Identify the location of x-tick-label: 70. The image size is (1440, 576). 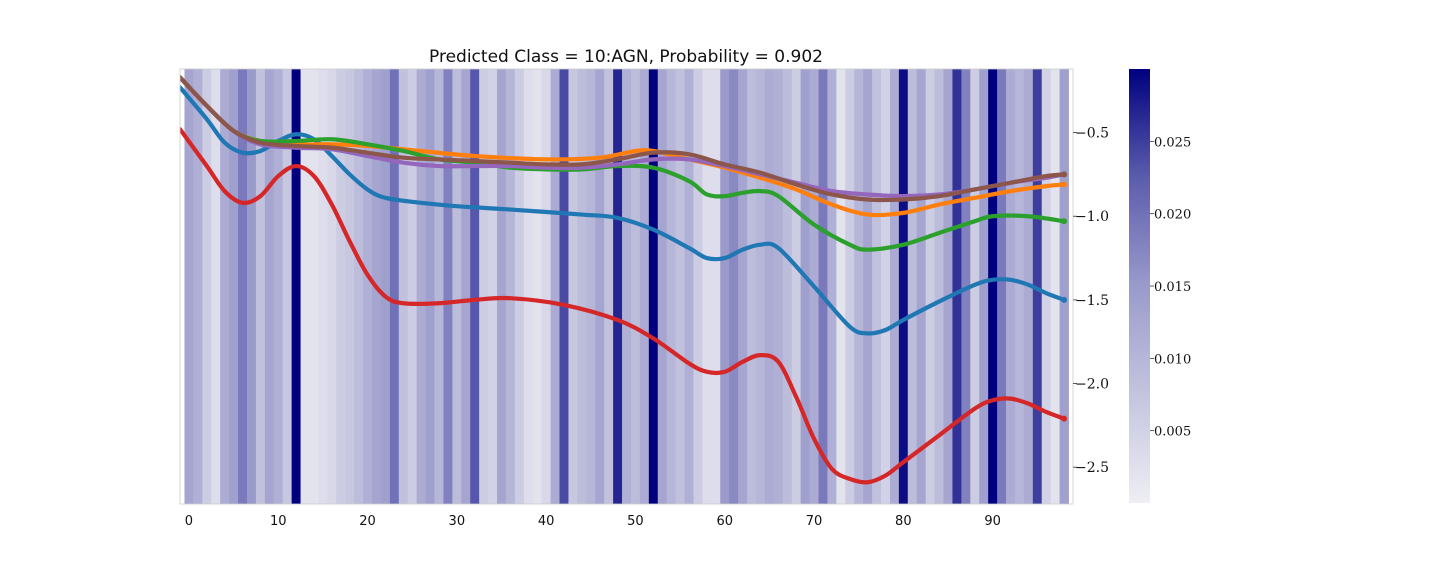
(814, 521).